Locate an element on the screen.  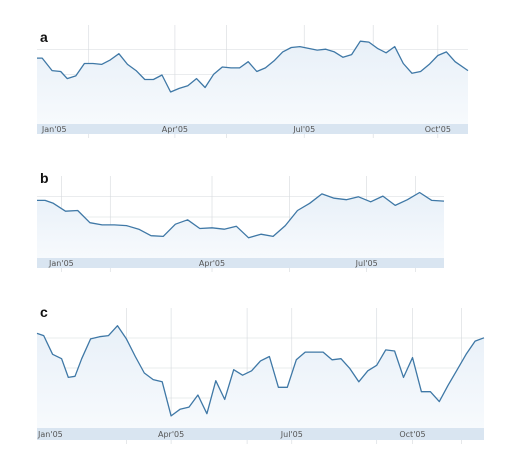
panel-label-c: c is located at coordinates (44, 312).